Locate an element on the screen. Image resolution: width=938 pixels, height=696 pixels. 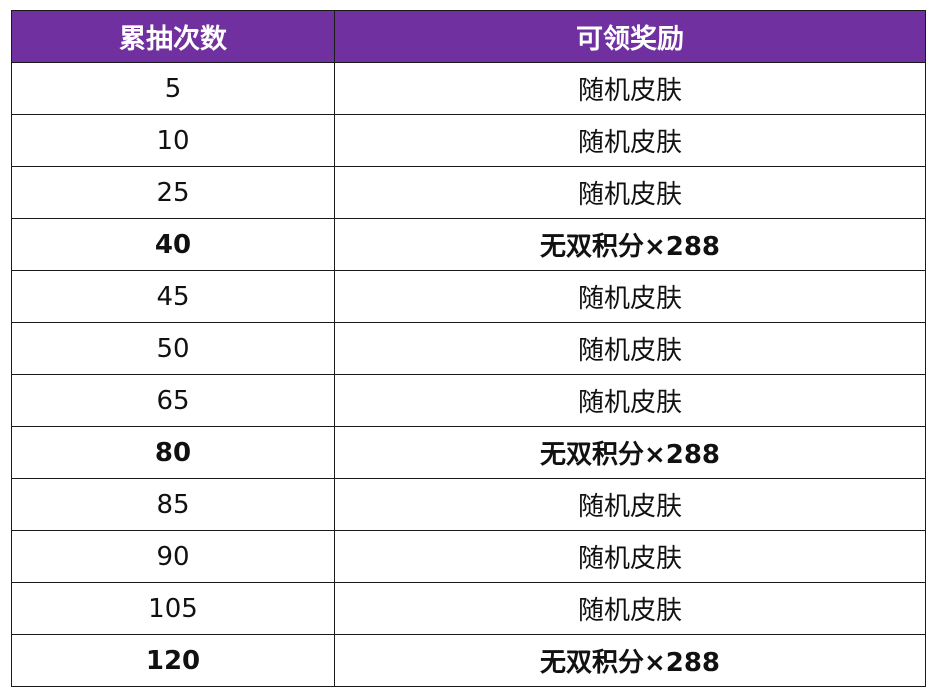
table-row: 105 随机皮肤 is located at coordinates (468, 608).